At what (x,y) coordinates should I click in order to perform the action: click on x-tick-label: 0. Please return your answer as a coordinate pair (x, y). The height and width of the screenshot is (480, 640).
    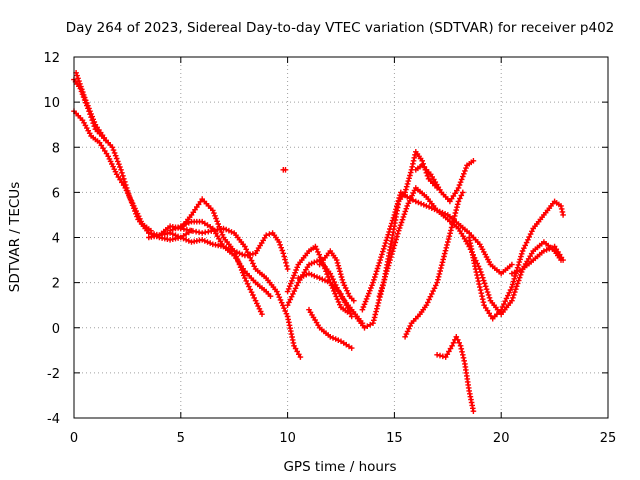
    Looking at the image, I should click on (74, 438).